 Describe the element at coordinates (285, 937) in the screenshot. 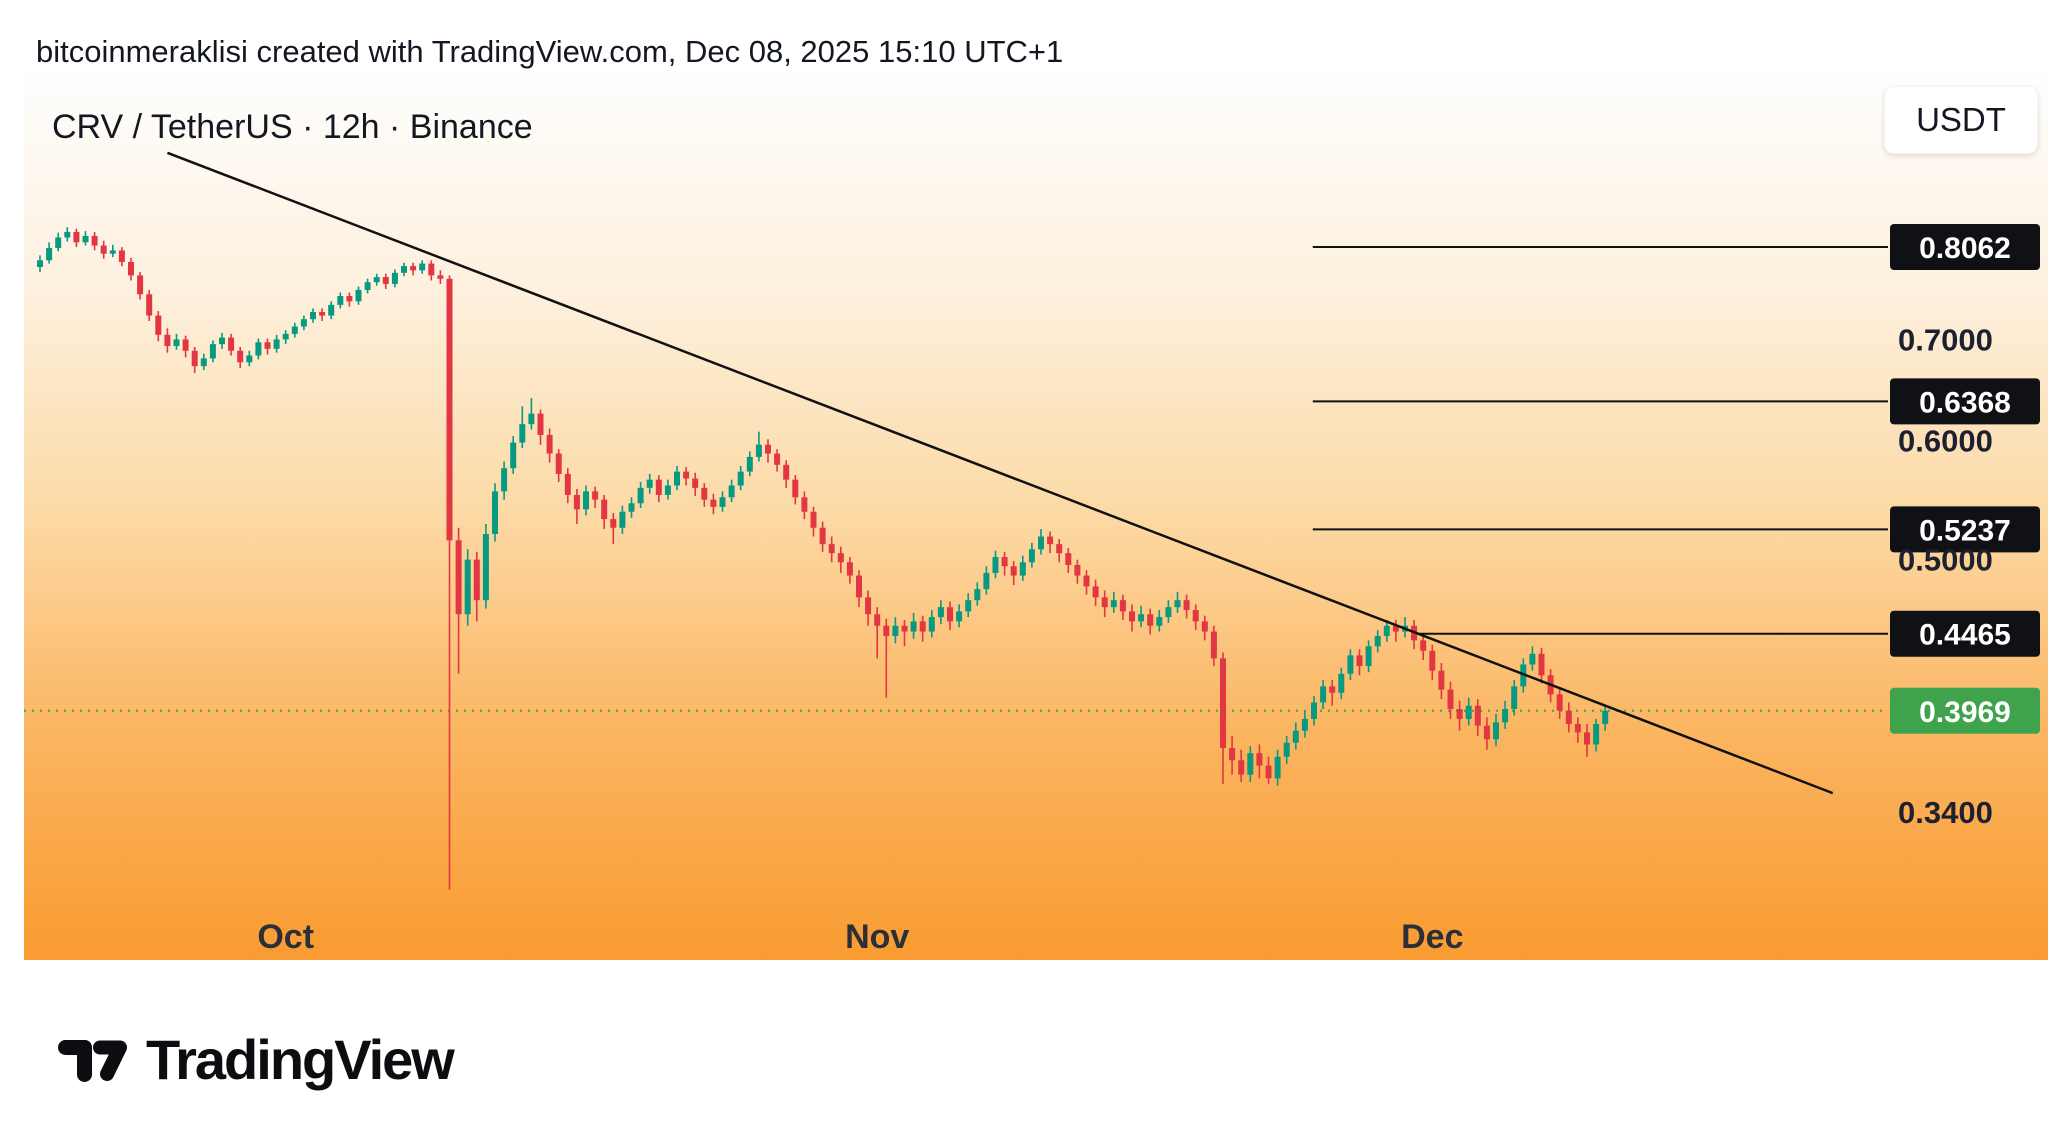

I see `x-axis-month-label: Oct` at that location.